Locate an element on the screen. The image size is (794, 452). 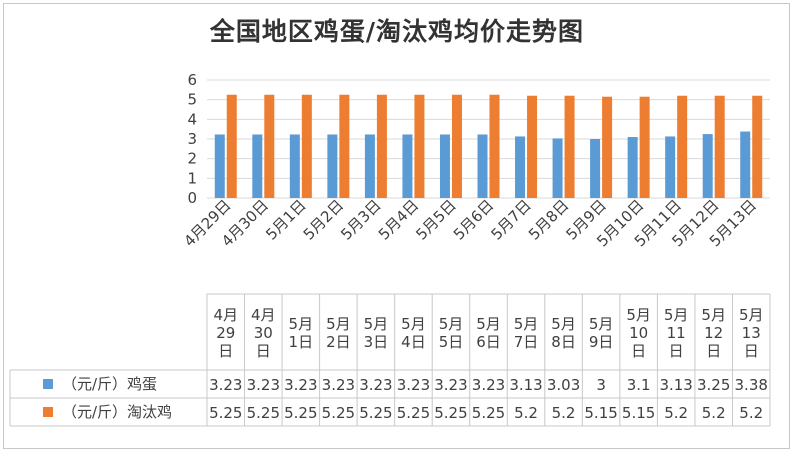
data-label: 3 is located at coordinates (601, 385).